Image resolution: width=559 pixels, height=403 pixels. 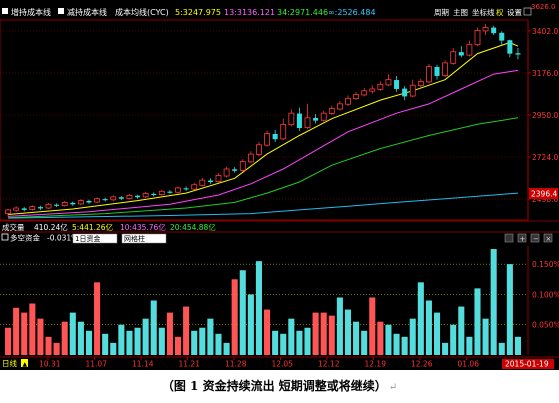 I want to click on close-panel-icon, so click(x=548, y=238).